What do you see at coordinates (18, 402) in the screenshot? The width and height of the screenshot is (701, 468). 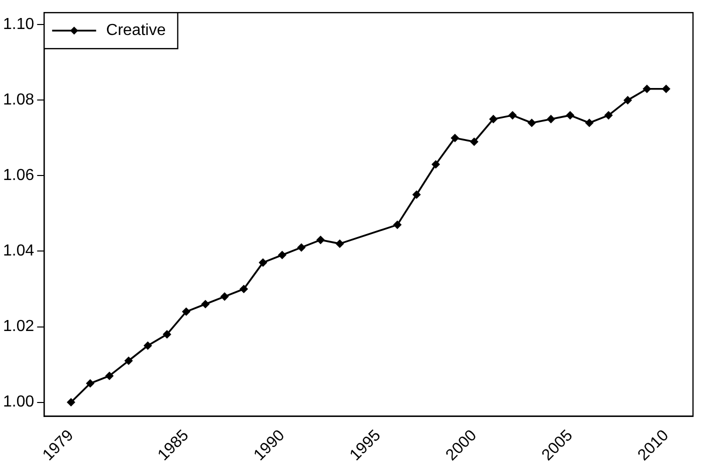 I see `y-tick-label: 1.00` at bounding box center [18, 402].